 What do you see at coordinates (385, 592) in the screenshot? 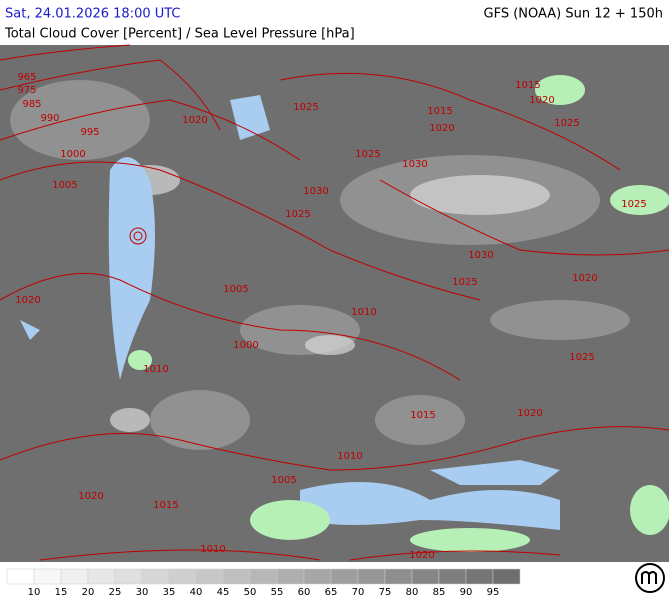
I see `legend-label: 75` at bounding box center [385, 592].